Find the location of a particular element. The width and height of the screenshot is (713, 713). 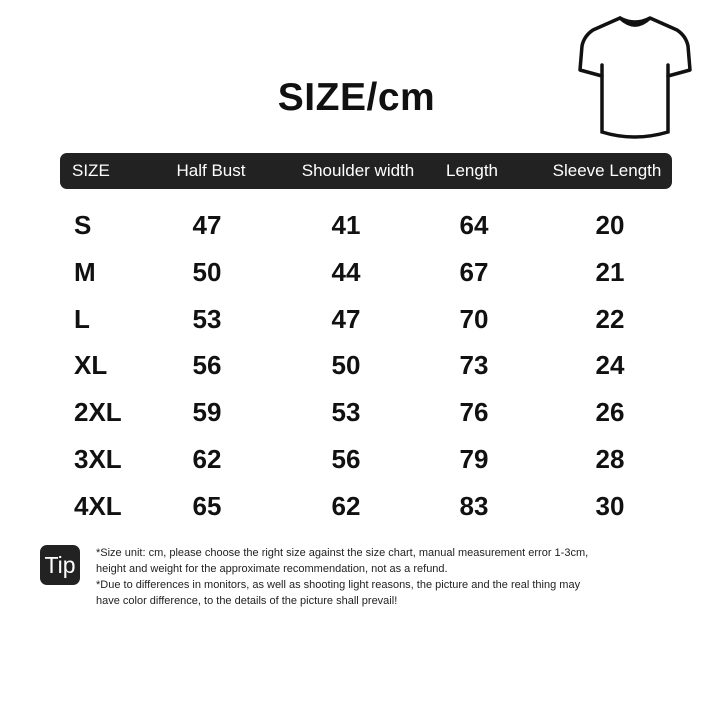

header-half-bust: Half Bust is located at coordinates (211, 170).